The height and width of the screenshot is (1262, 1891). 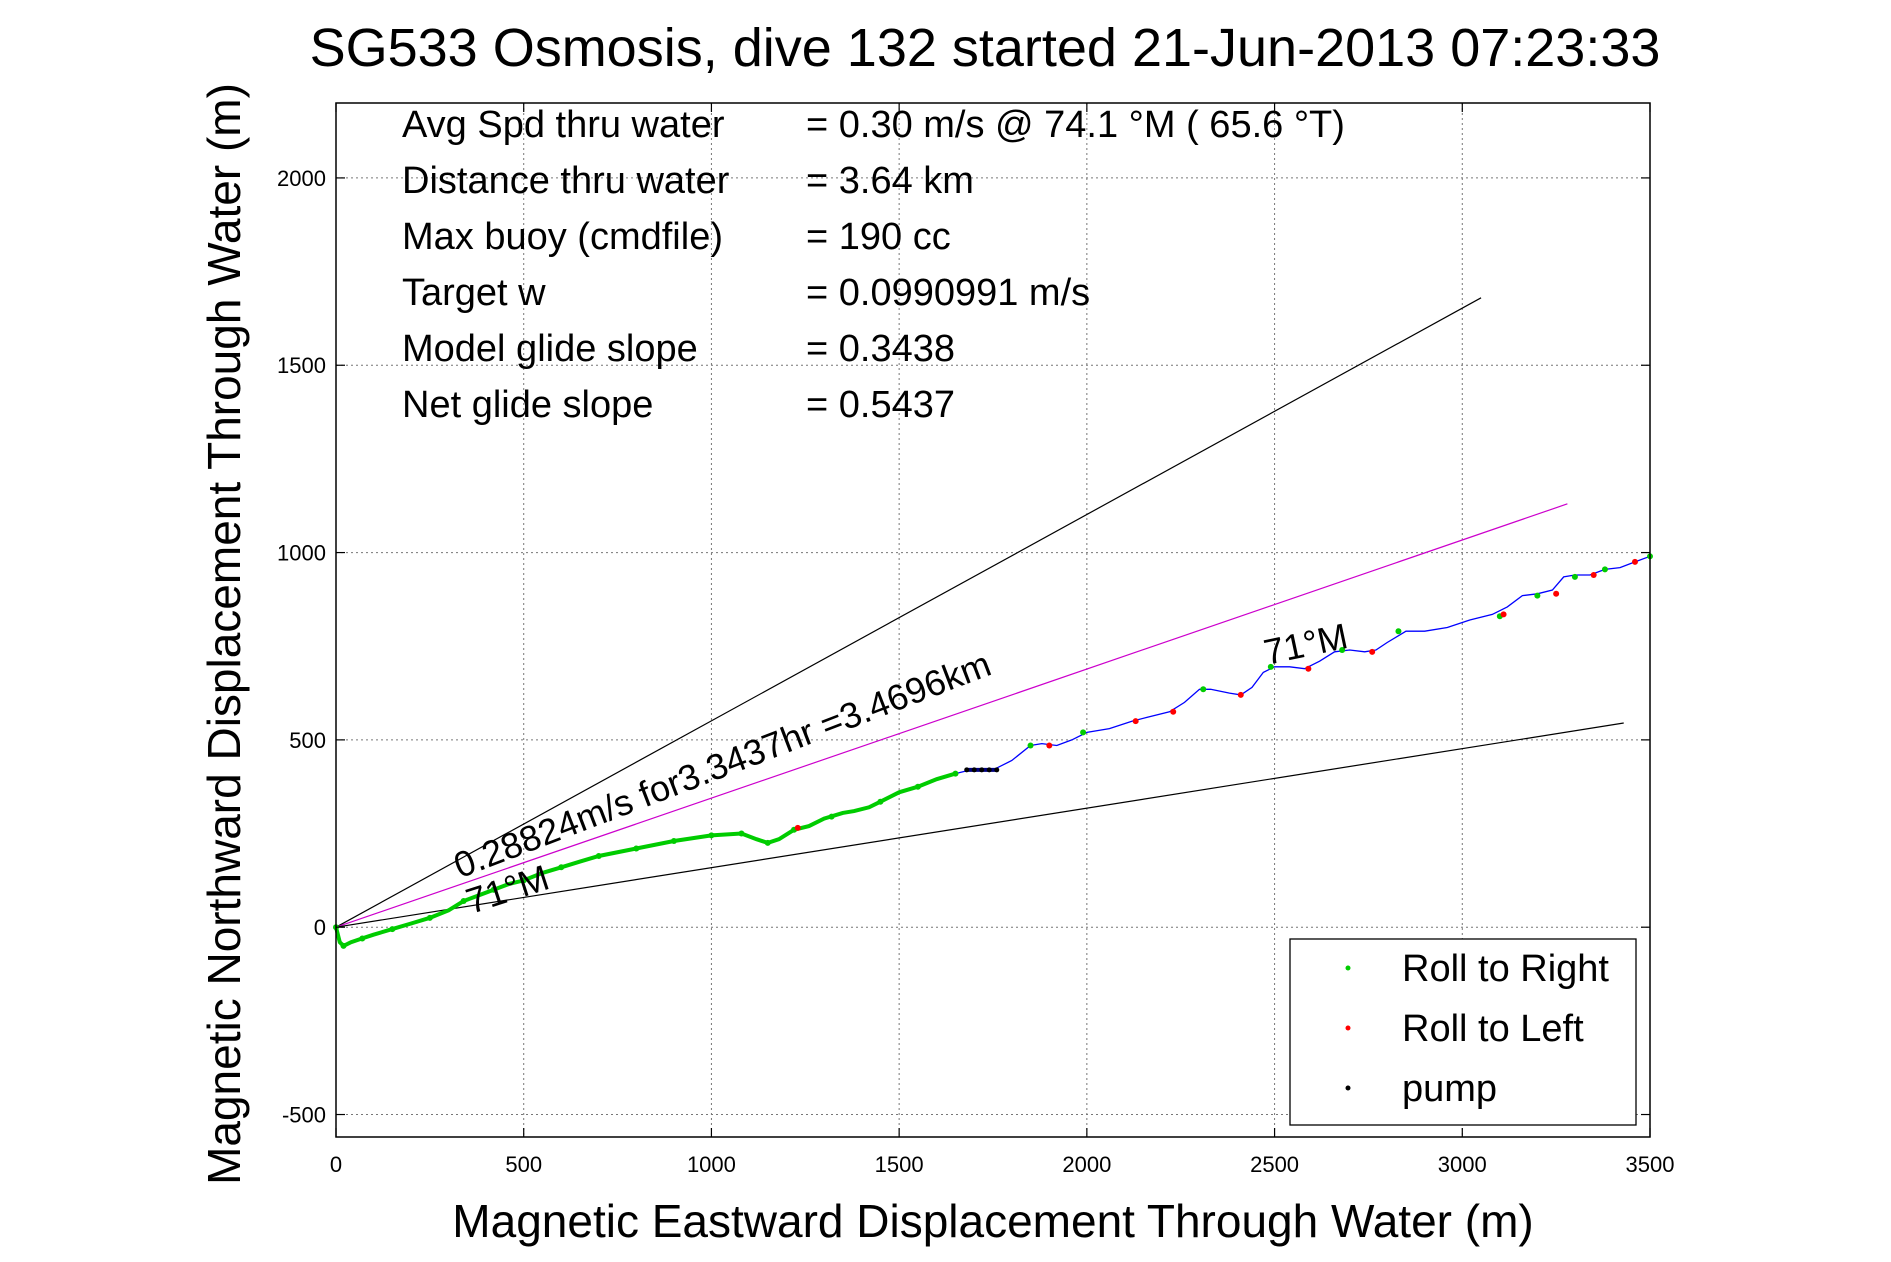 What do you see at coordinates (979, 825) in the screenshot?
I see `reference-line` at bounding box center [979, 825].